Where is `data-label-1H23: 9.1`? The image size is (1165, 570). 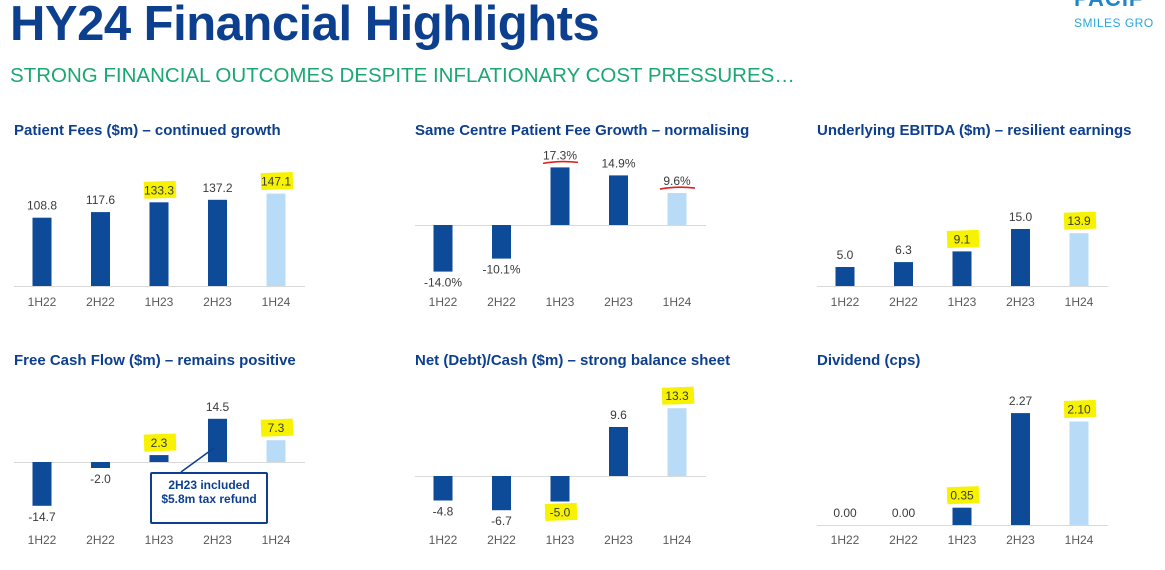 data-label-1H23: 9.1 is located at coordinates (962, 239).